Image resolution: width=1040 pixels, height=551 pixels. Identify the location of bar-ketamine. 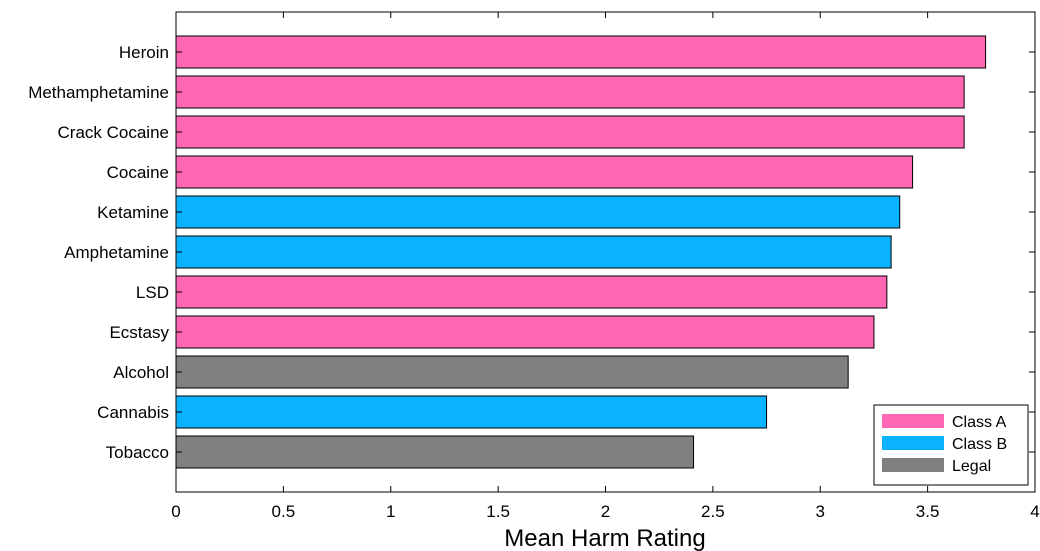
(538, 212).